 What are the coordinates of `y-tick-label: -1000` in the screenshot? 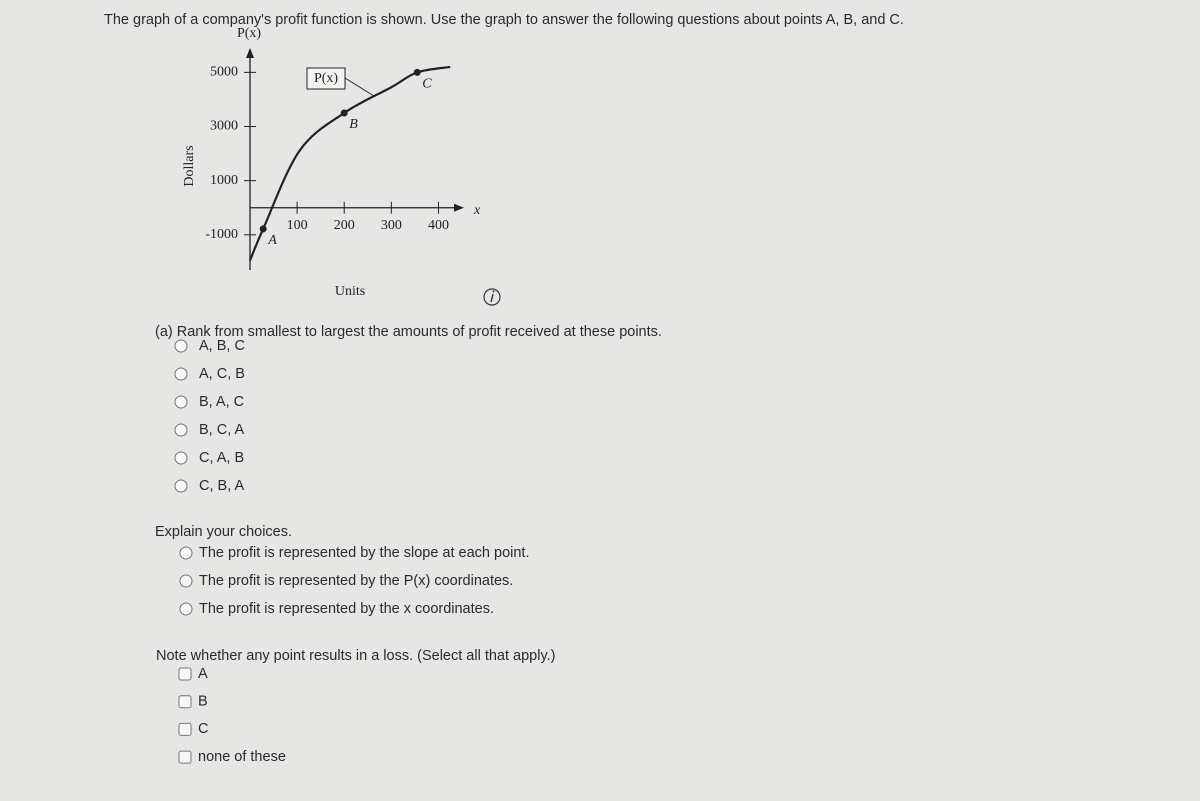 It's located at (221, 234).